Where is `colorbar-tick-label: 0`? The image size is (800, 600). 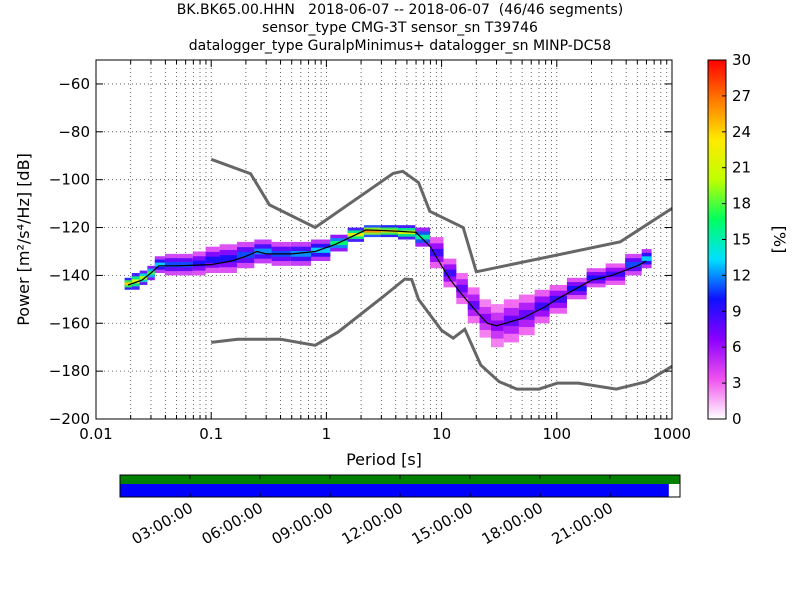
colorbar-tick-label: 0 is located at coordinates (737, 419).